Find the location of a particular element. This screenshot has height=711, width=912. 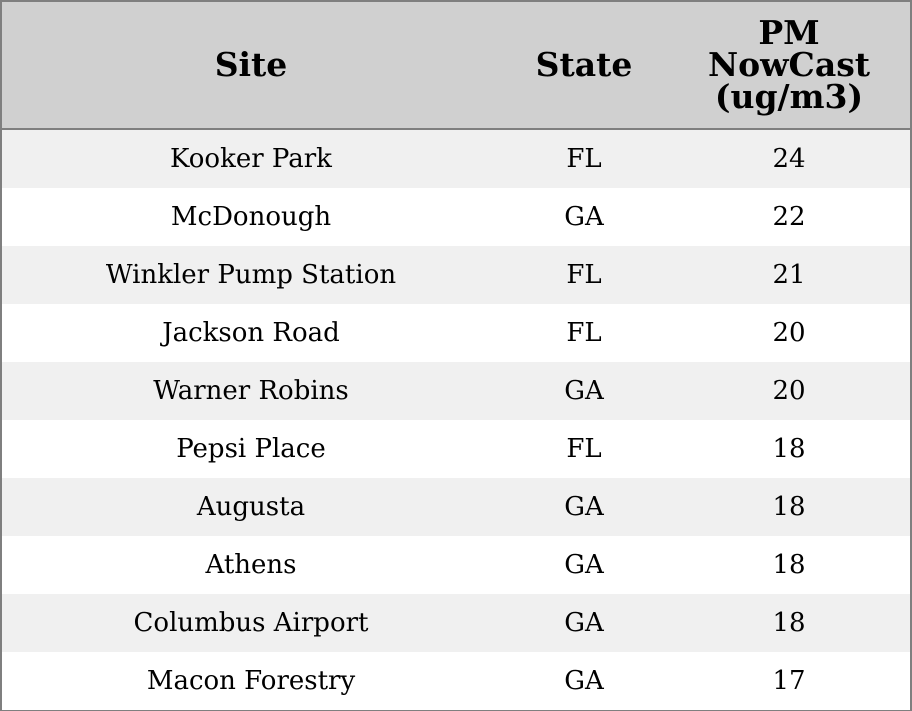

cell-site: Winkler Pump Station is located at coordinates (251, 275).